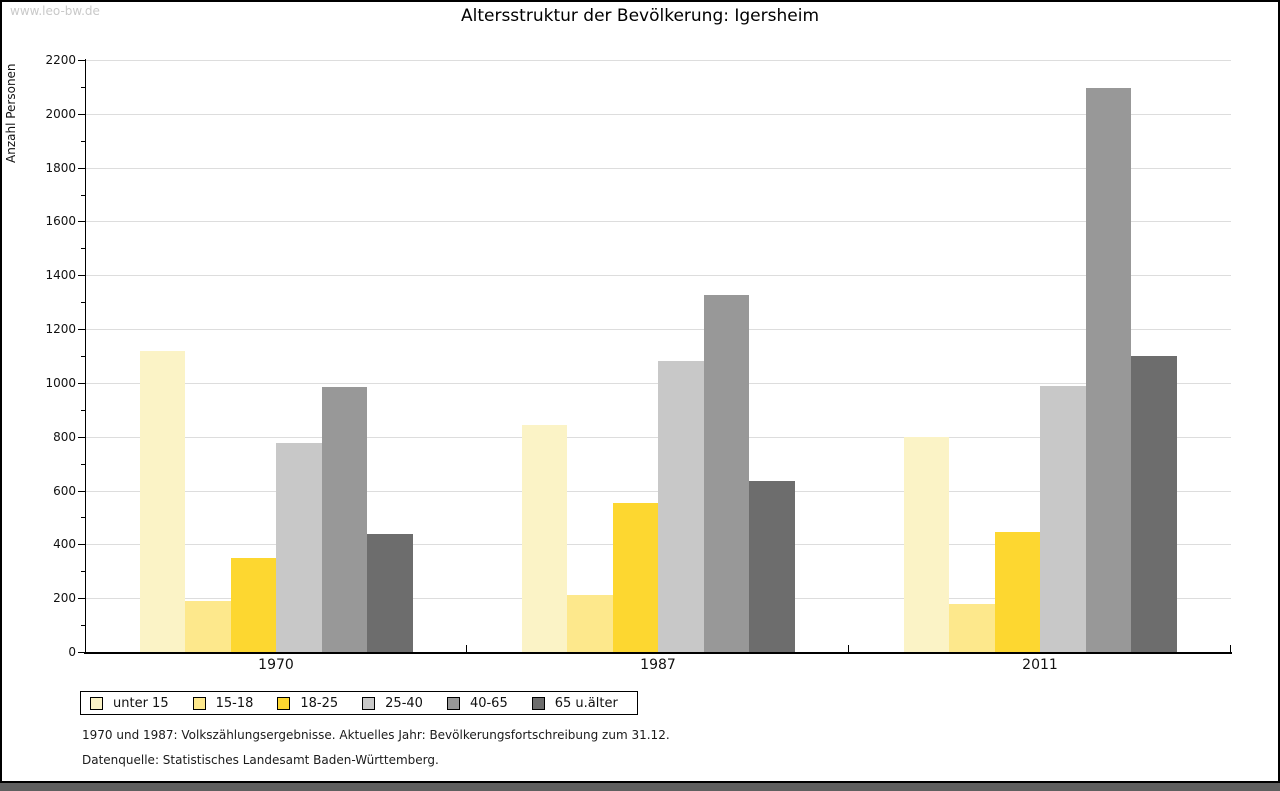 This screenshot has width=1280, height=791. What do you see at coordinates (658, 653) in the screenshot?
I see `x-axis-line` at bounding box center [658, 653].